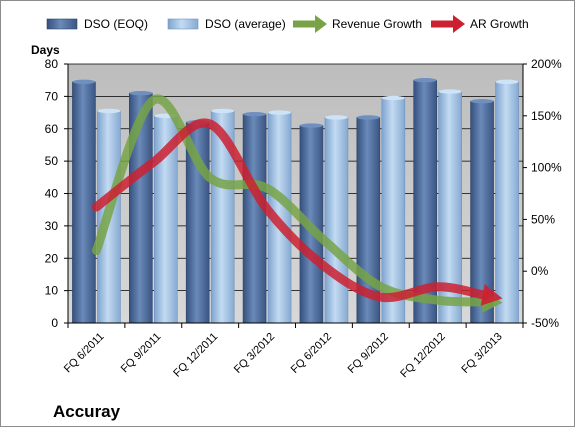 The width and height of the screenshot is (575, 428). What do you see at coordinates (141, 353) in the screenshot?
I see `x-tick-label: FQ 9/2011` at bounding box center [141, 353].